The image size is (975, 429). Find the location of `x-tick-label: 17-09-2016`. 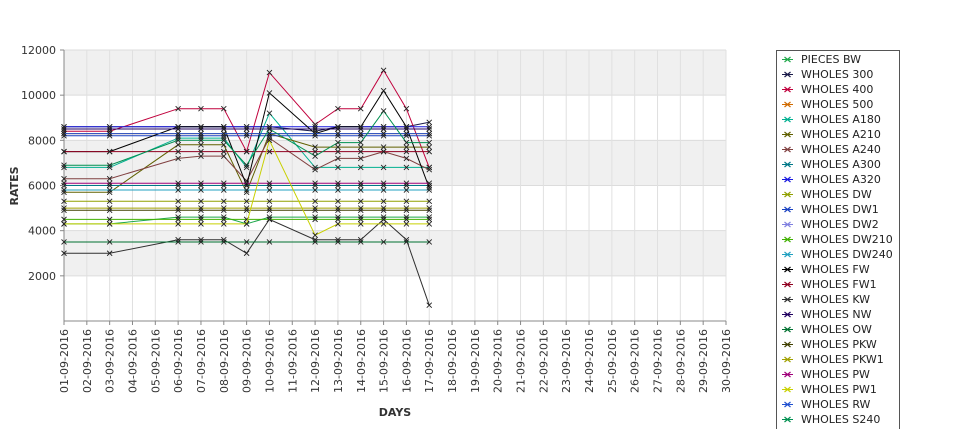

x-tick-label: 17-09-2016 is located at coordinates (429, 361).